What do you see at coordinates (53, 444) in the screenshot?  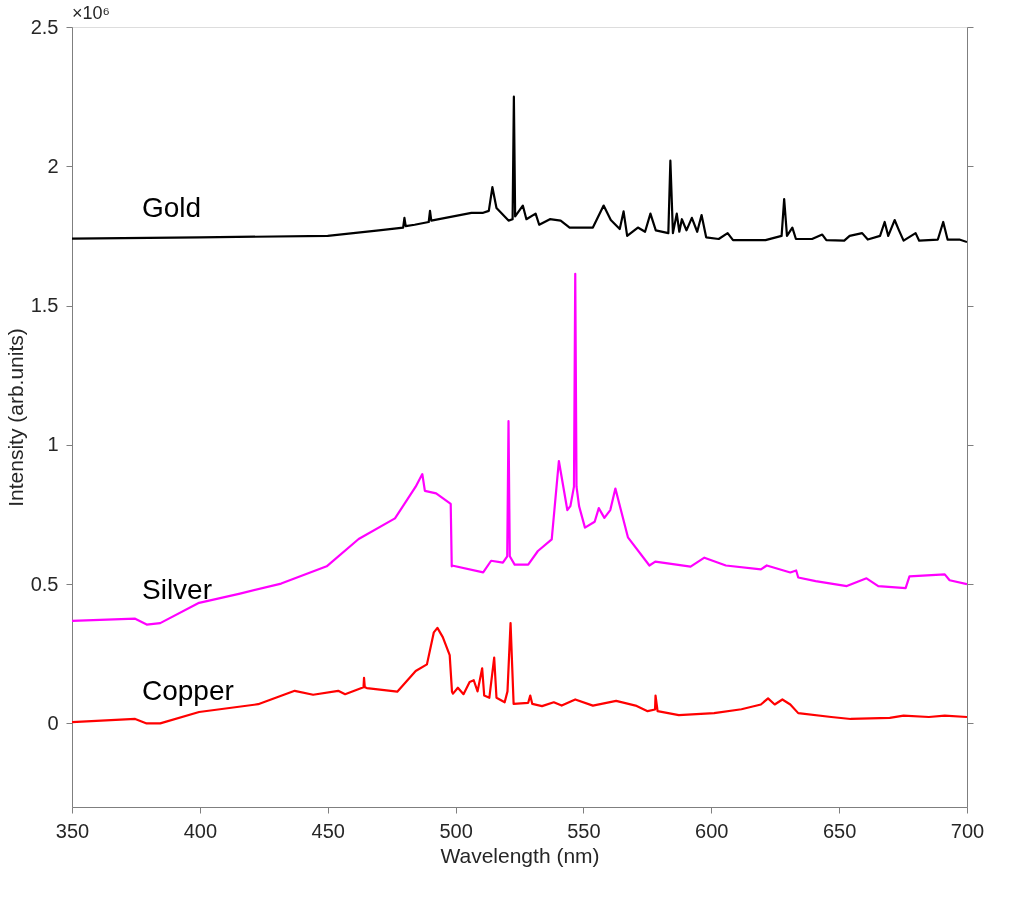 I see `y-tick-label: 1` at bounding box center [53, 444].